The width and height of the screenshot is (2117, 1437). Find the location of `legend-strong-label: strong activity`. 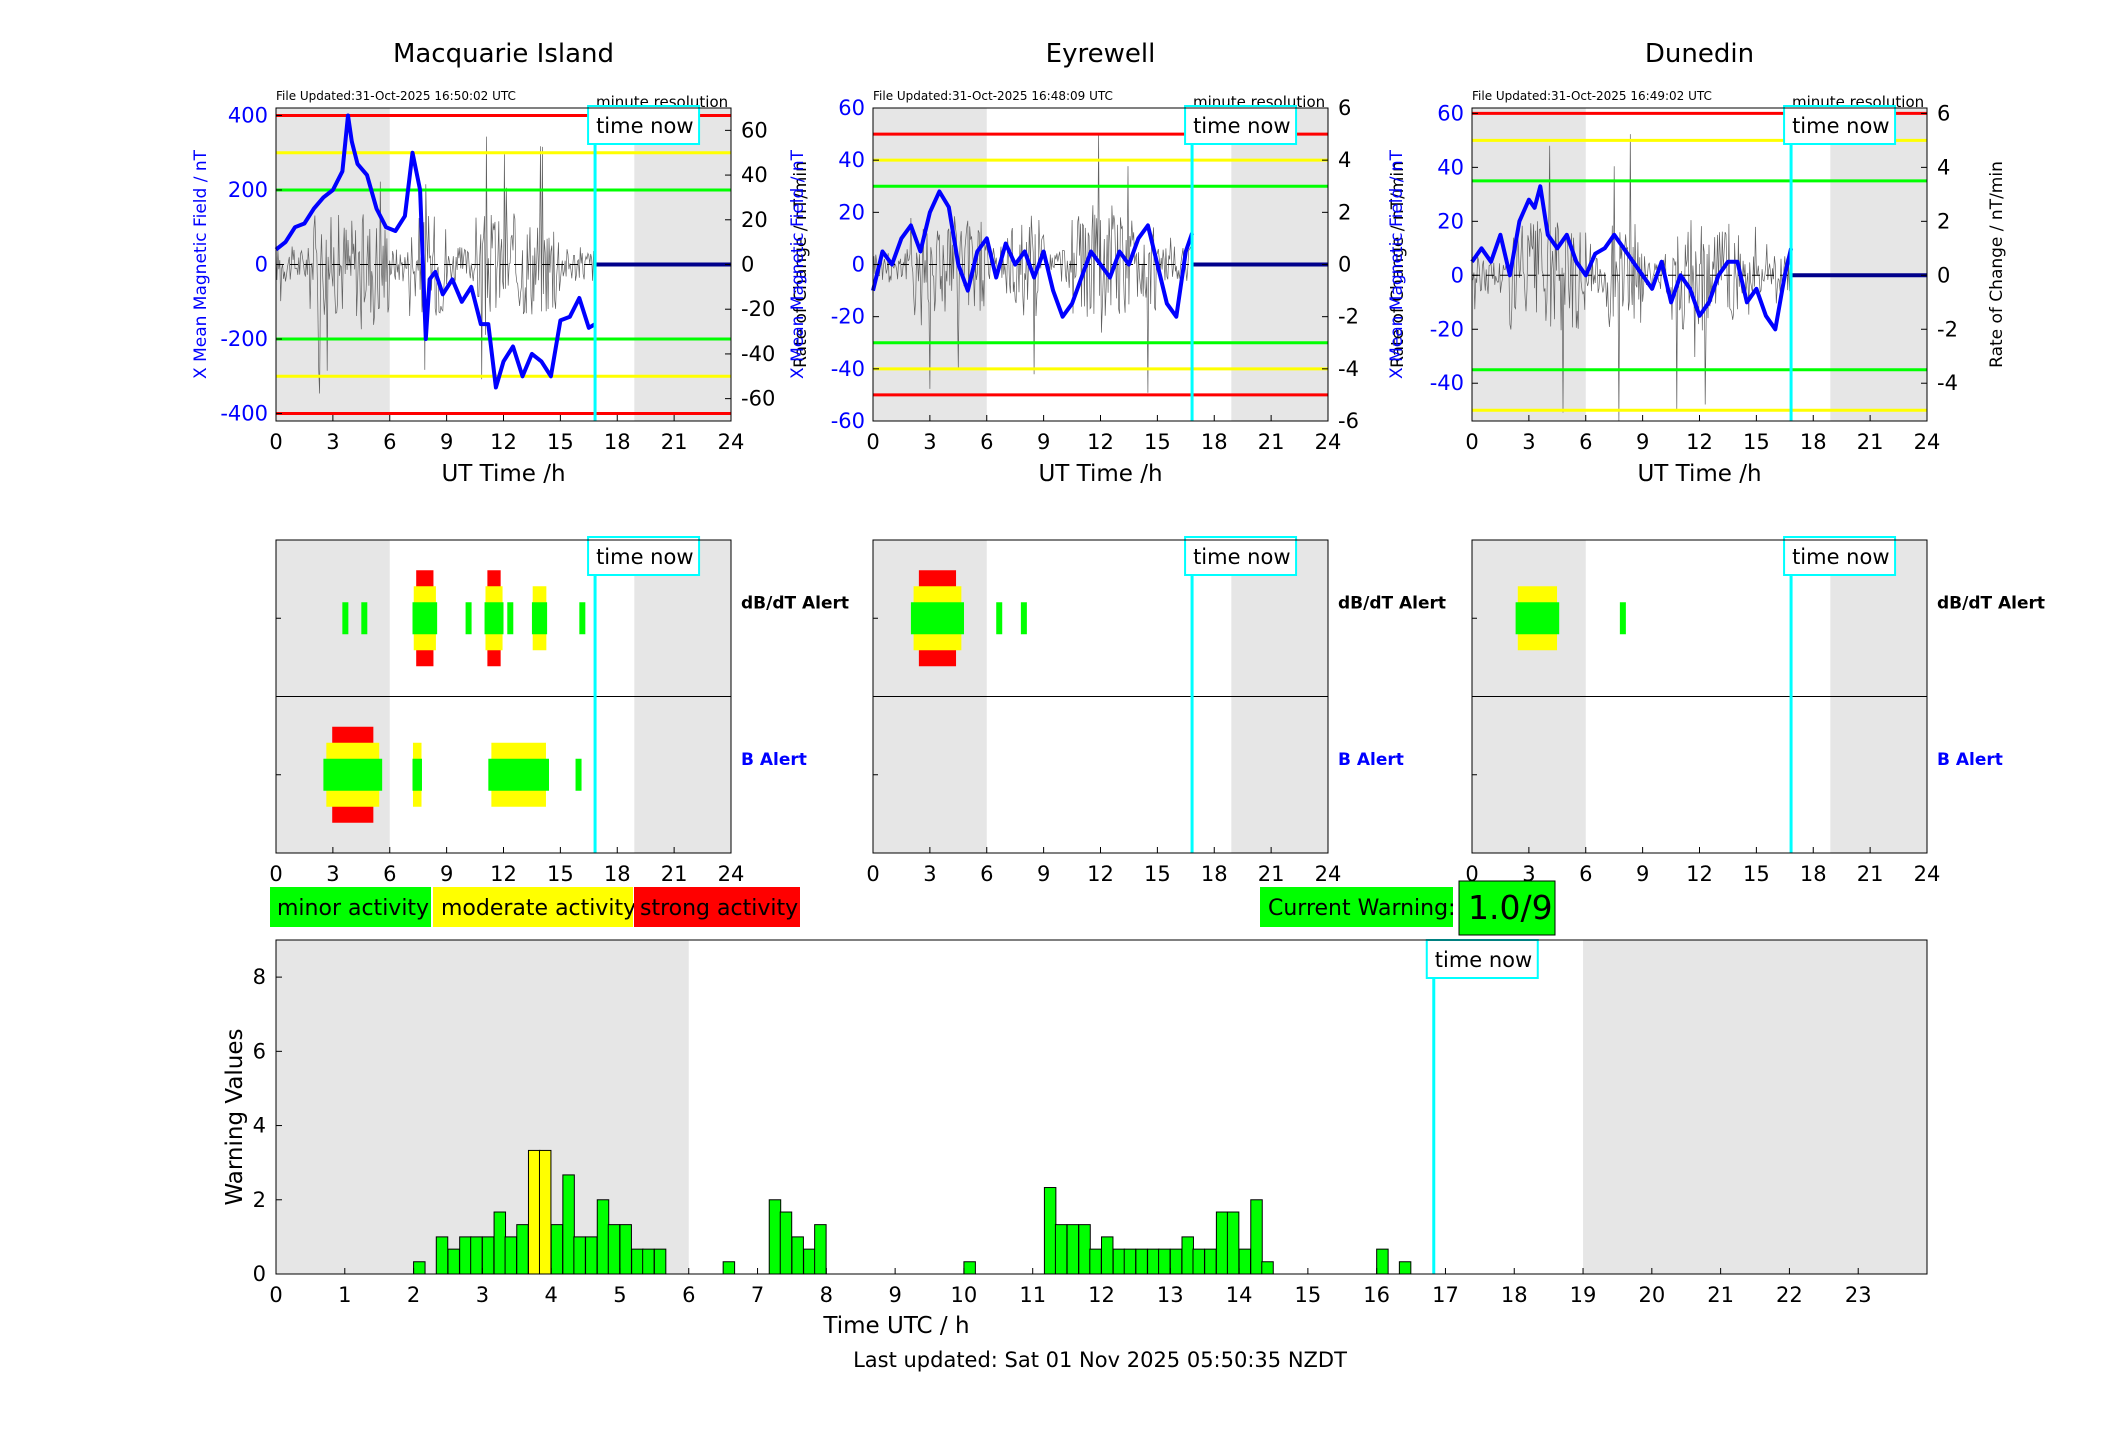

legend-strong-label: strong activity is located at coordinates (719, 908).